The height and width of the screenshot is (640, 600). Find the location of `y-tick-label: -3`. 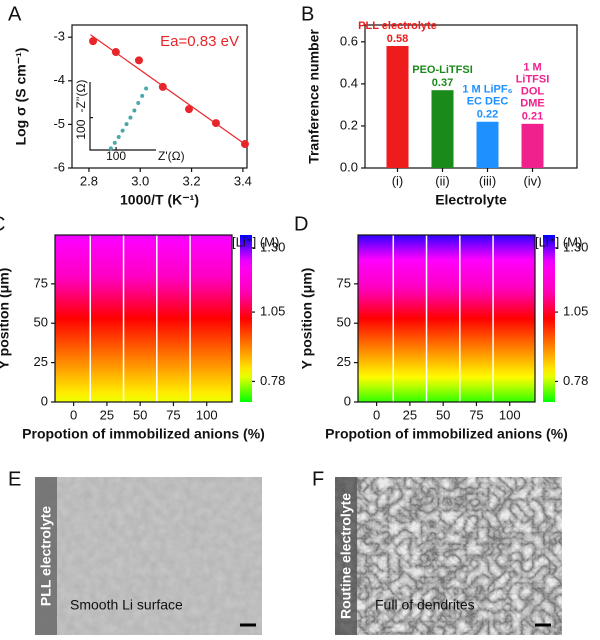

y-tick-label: -3 is located at coordinates (59, 36).